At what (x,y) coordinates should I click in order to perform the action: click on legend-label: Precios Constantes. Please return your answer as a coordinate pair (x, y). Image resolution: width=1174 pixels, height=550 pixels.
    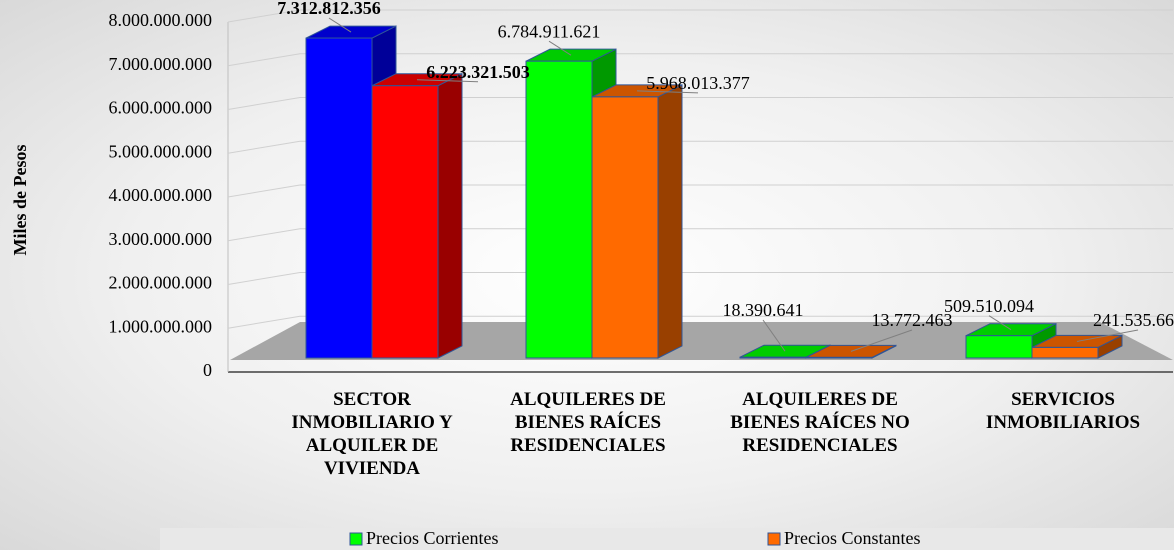
    Looking at the image, I should click on (852, 538).